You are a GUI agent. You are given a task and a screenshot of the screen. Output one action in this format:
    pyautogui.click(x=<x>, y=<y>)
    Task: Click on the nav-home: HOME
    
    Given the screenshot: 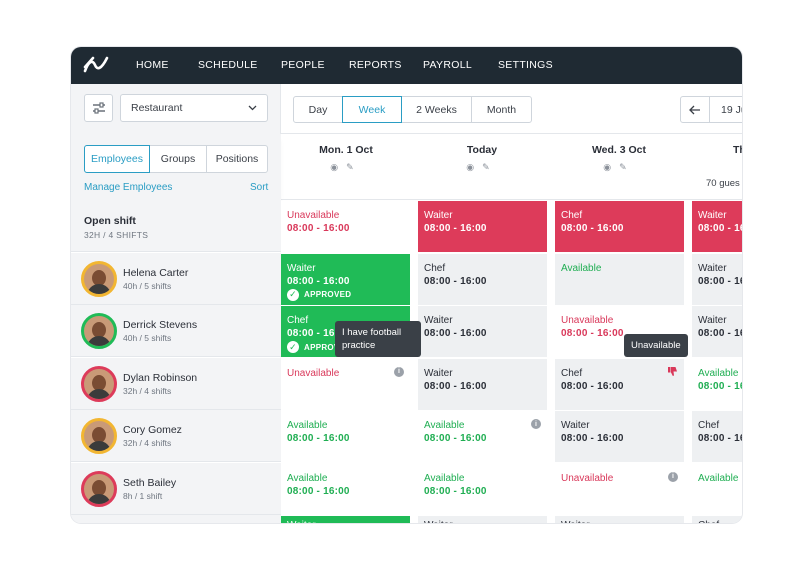 What is the action you would take?
    pyautogui.click(x=152, y=65)
    